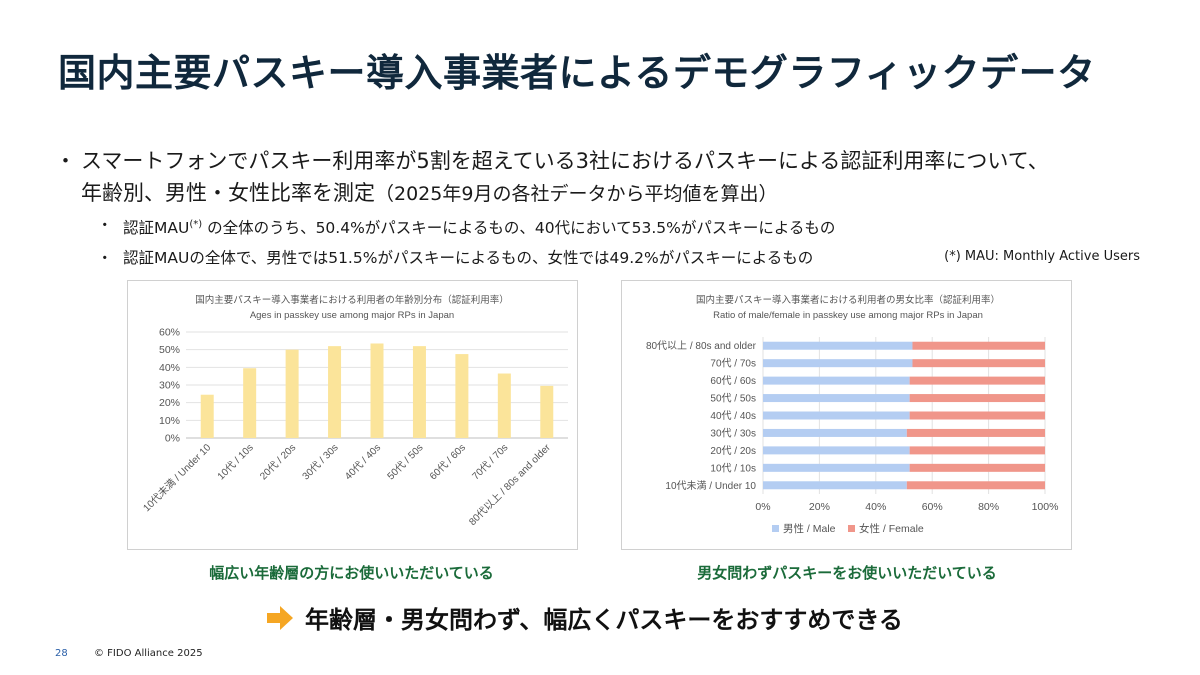 The image size is (1200, 675). Describe the element at coordinates (576, 194) in the screenshot. I see `bullet-main-note: （2025年9月の各社データから平均値を算出）` at that location.